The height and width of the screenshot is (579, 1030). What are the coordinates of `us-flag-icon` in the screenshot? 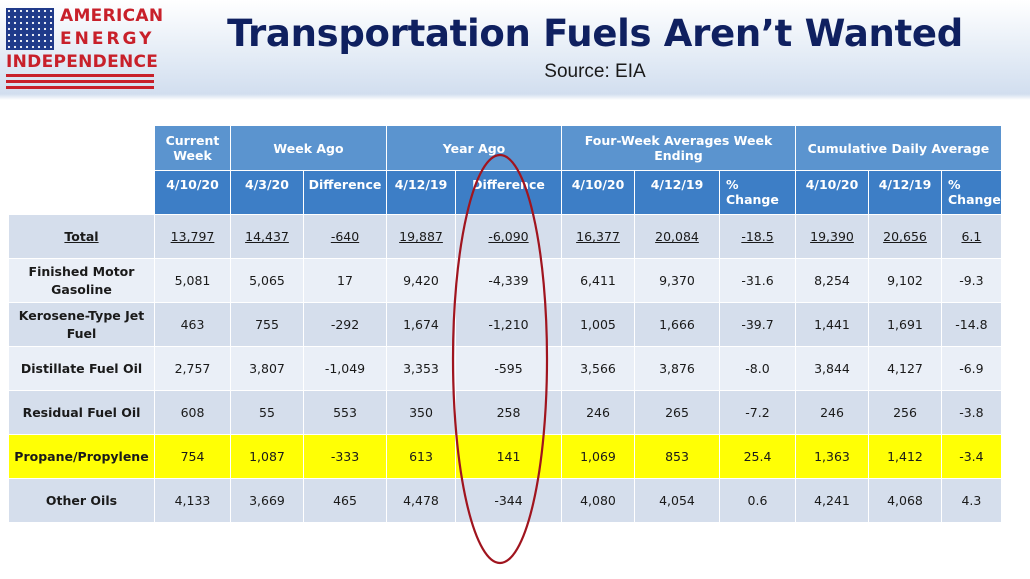 It's located at (30, 29).